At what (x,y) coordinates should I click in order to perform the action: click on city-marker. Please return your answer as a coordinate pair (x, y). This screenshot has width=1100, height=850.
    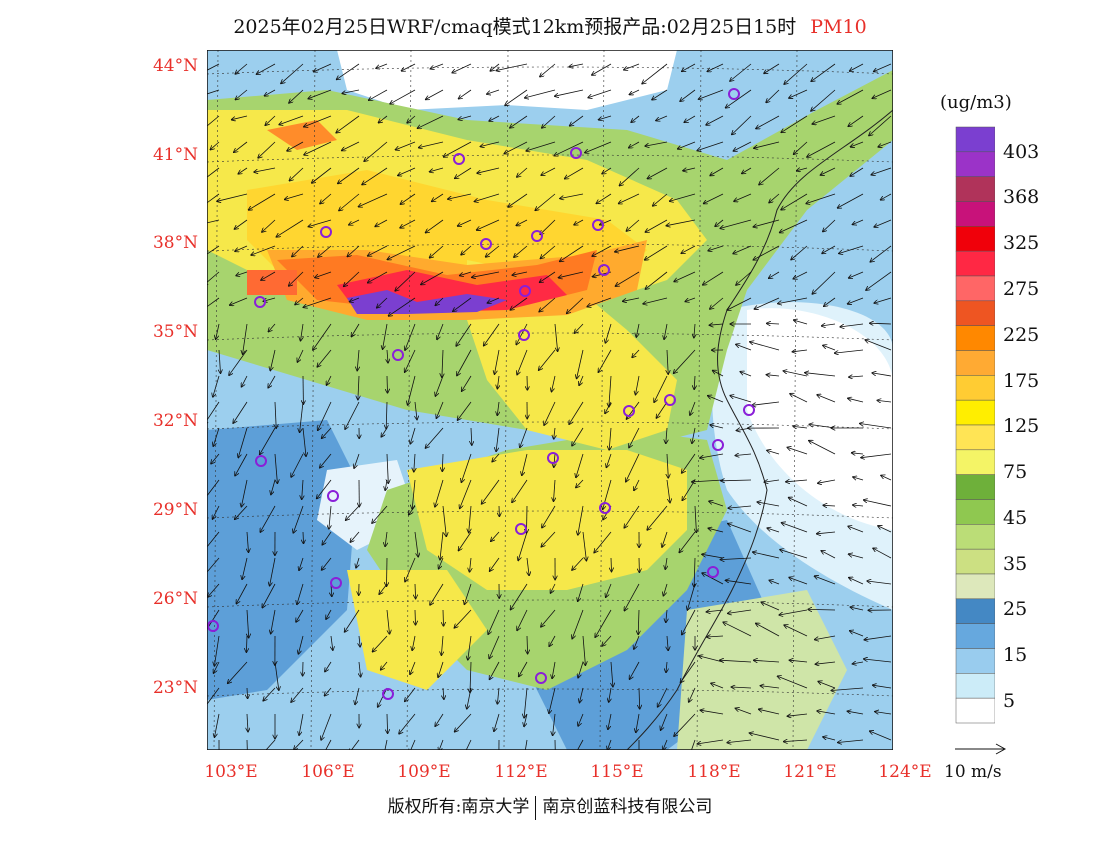
    Looking at the image, I should click on (749, 410).